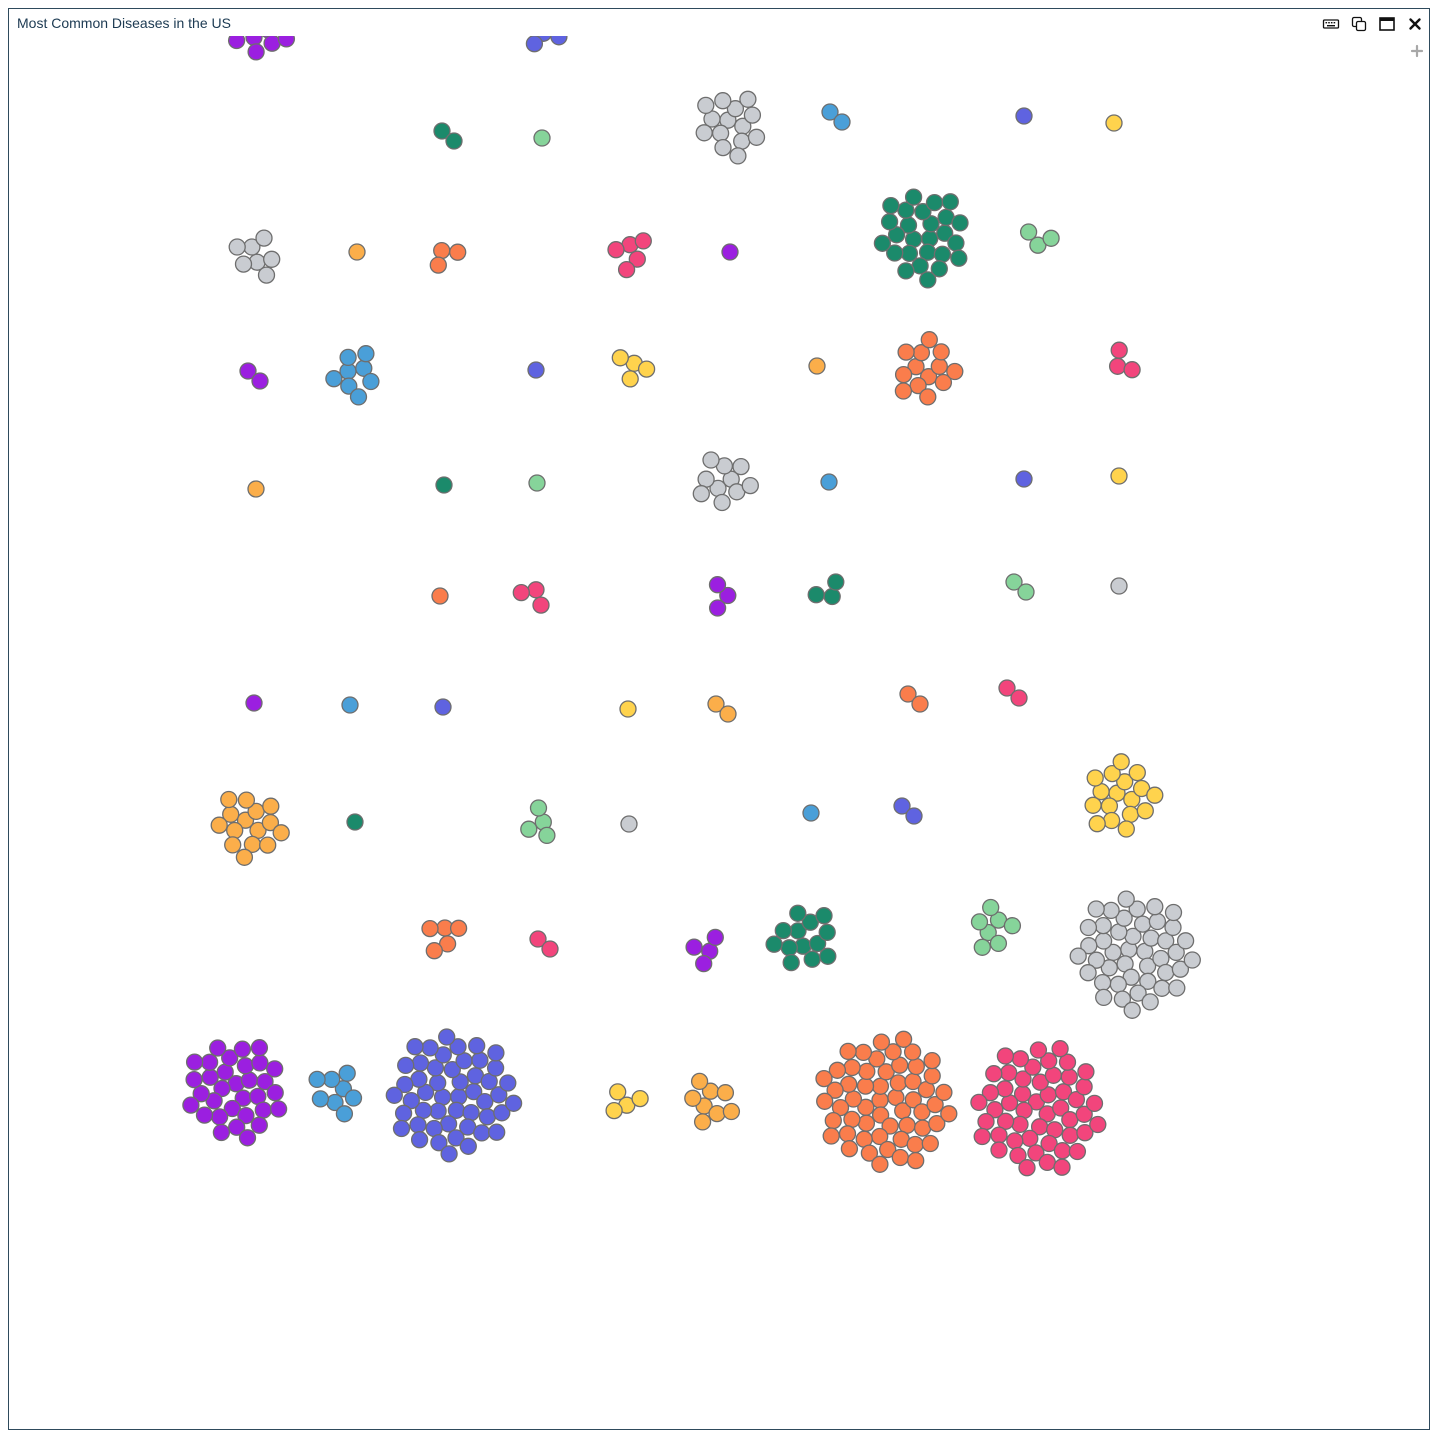  I want to click on close-button, so click(1415, 24).